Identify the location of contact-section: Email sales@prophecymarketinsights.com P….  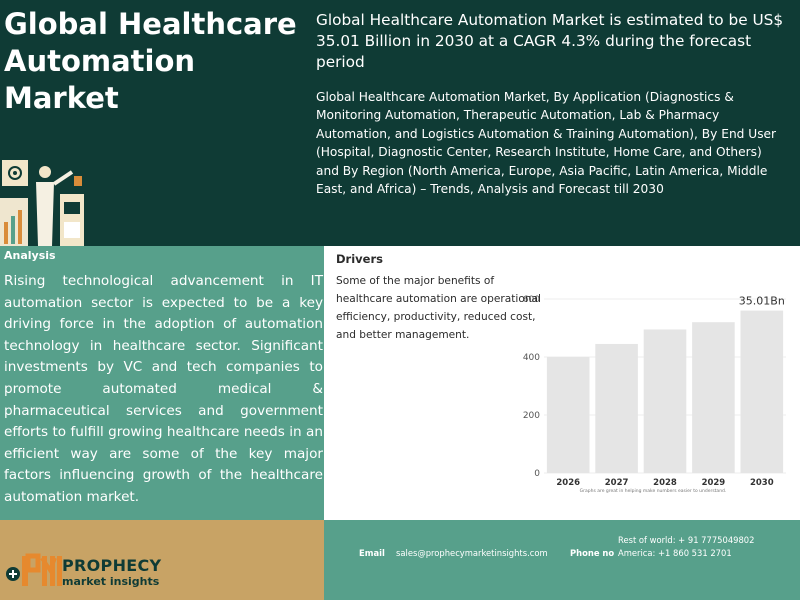
(562, 560).